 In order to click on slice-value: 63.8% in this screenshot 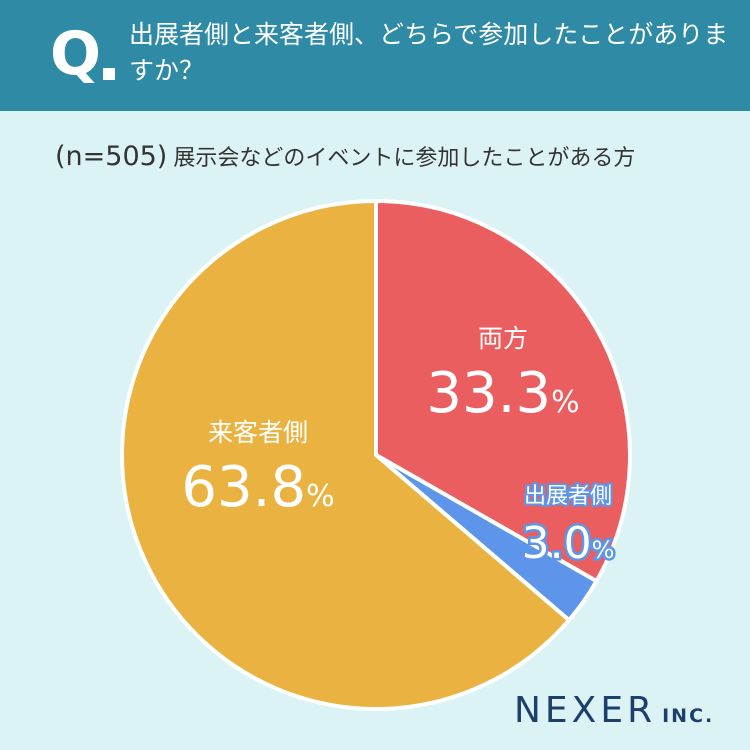, I will do `click(257, 487)`.